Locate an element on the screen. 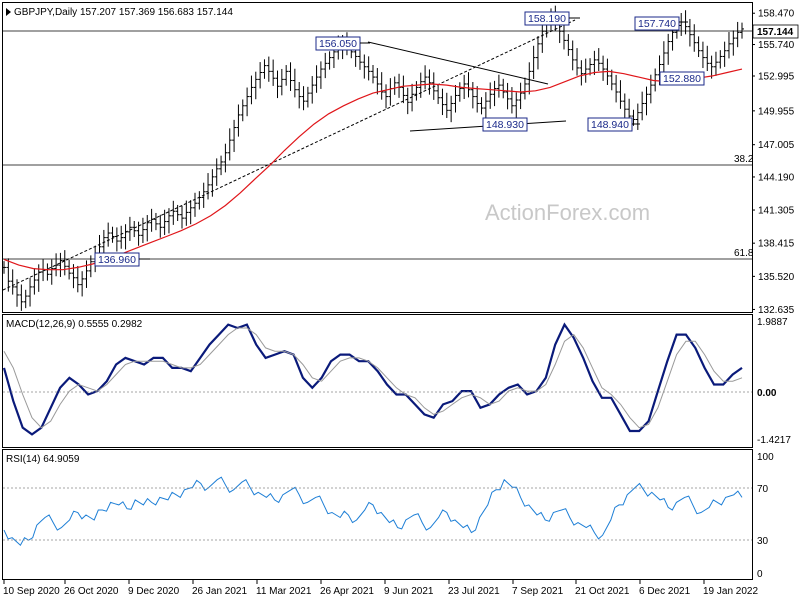 Image resolution: width=800 pixels, height=605 pixels. svg-text: 157.740 is located at coordinates (657, 24).